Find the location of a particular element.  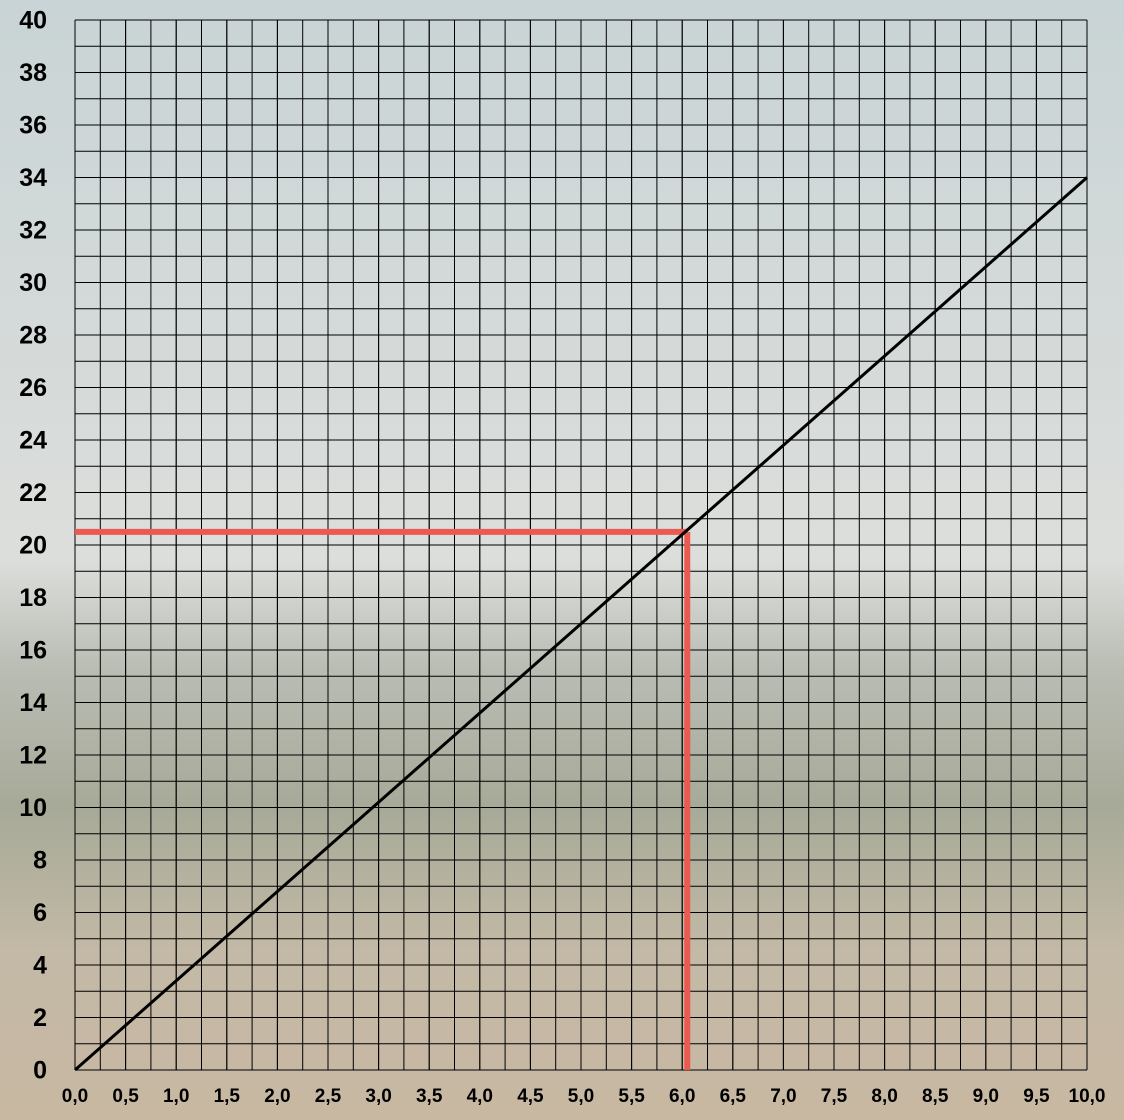

x-tick-label: 9,0 is located at coordinates (986, 1096).